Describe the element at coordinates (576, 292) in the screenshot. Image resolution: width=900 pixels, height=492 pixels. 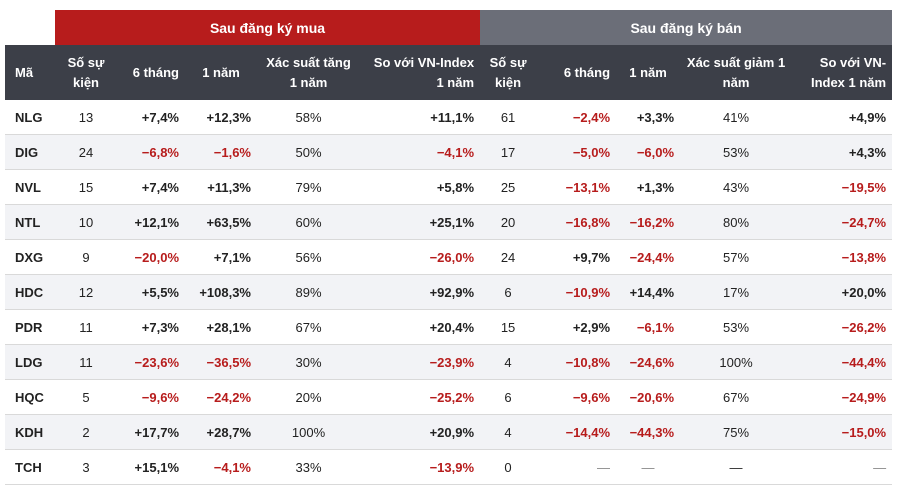
I see `cell-6-months-sell: −10,9%` at that location.